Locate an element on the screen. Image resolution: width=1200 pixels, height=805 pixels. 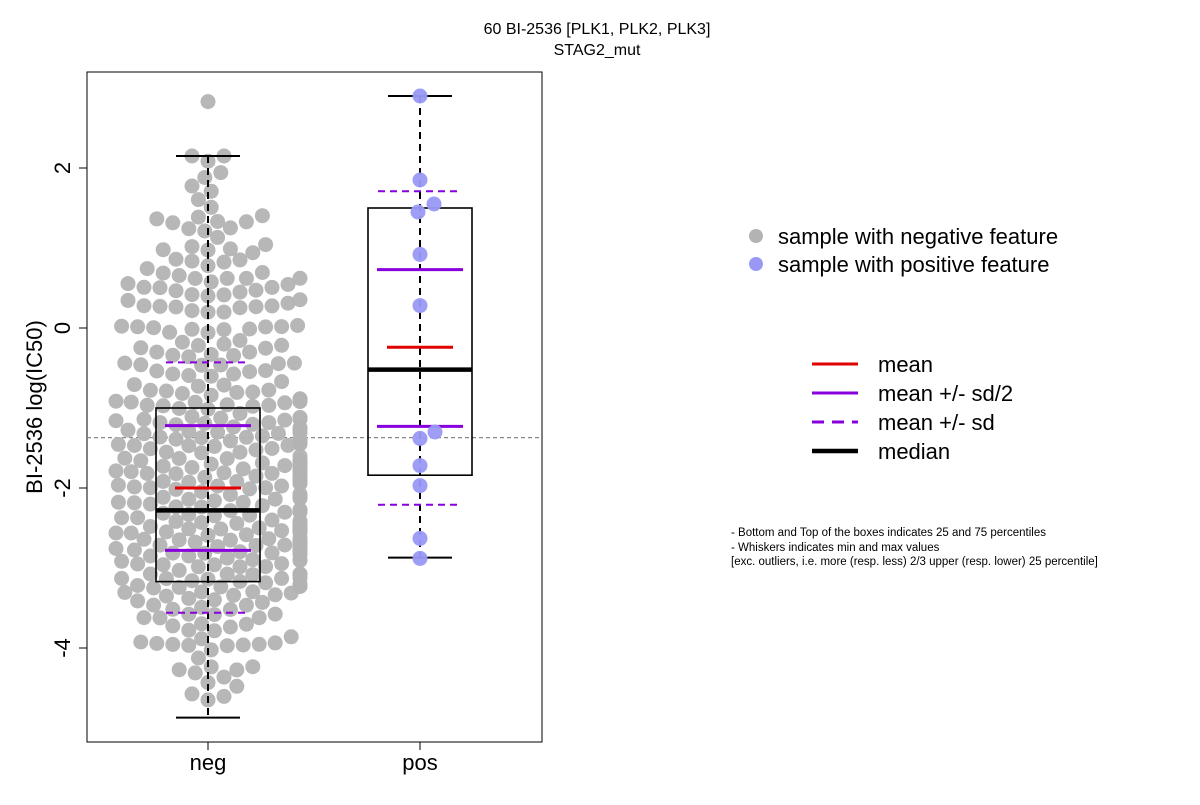
y-tick-label: -4 is located at coordinates (62, 648).